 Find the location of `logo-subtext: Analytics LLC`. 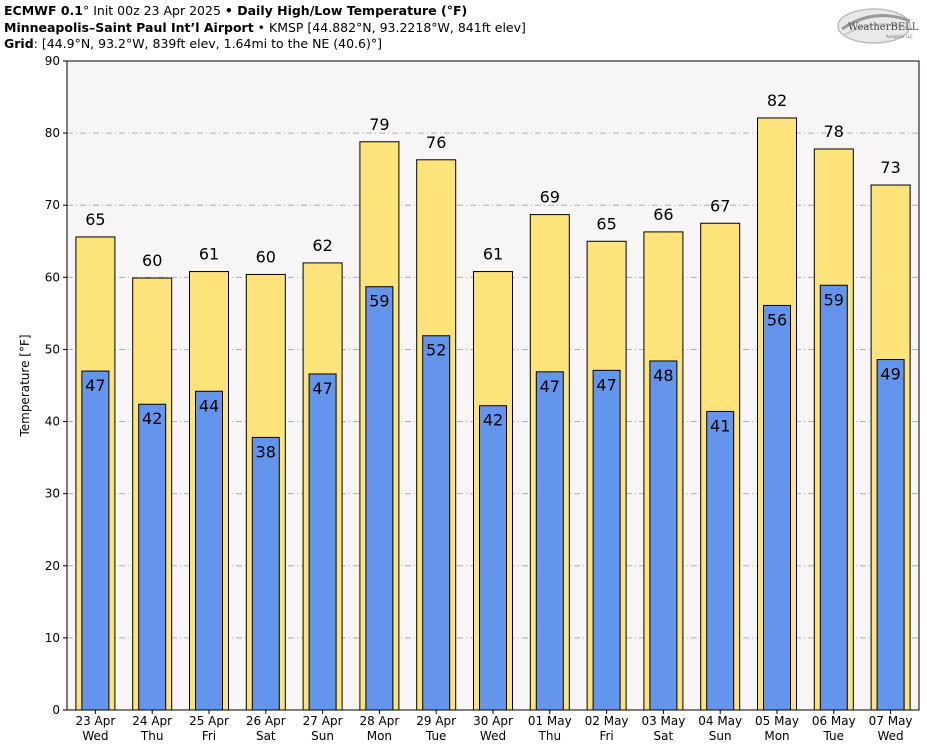

logo-subtext: Analytics LLC is located at coordinates (899, 36).